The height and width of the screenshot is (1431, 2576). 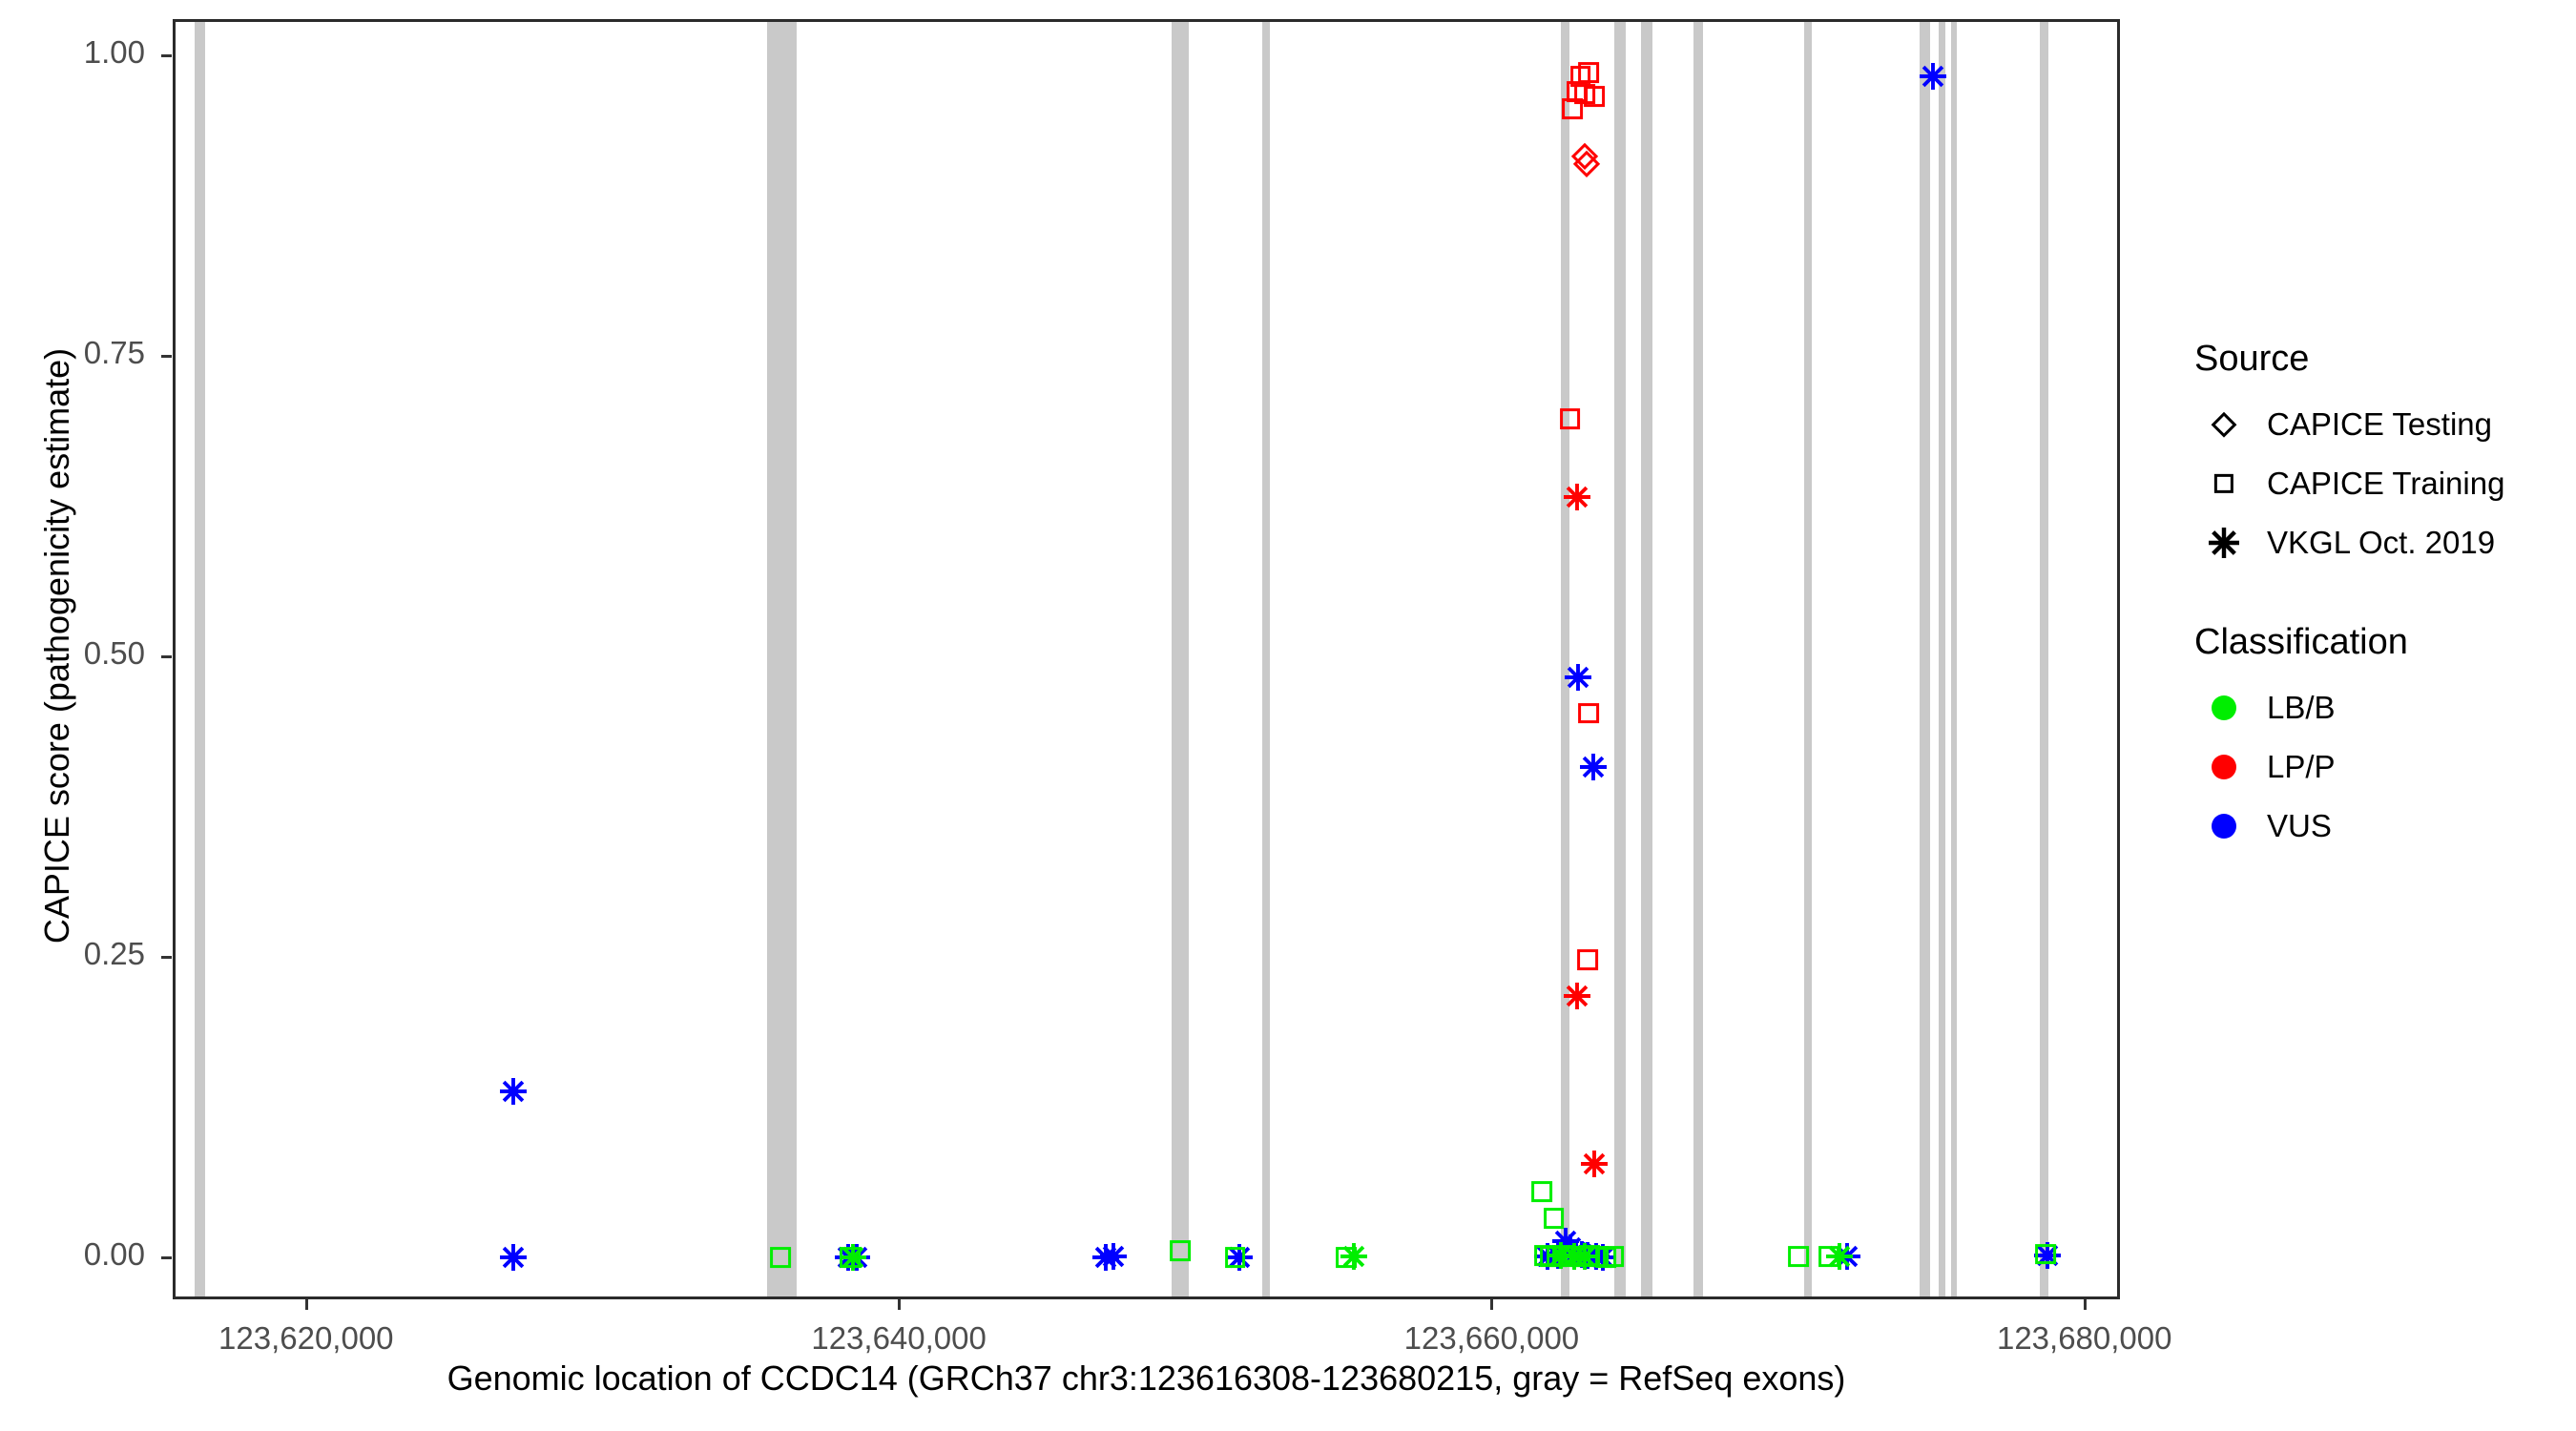 I want to click on legend-source-title: Source, so click(x=2252, y=359).